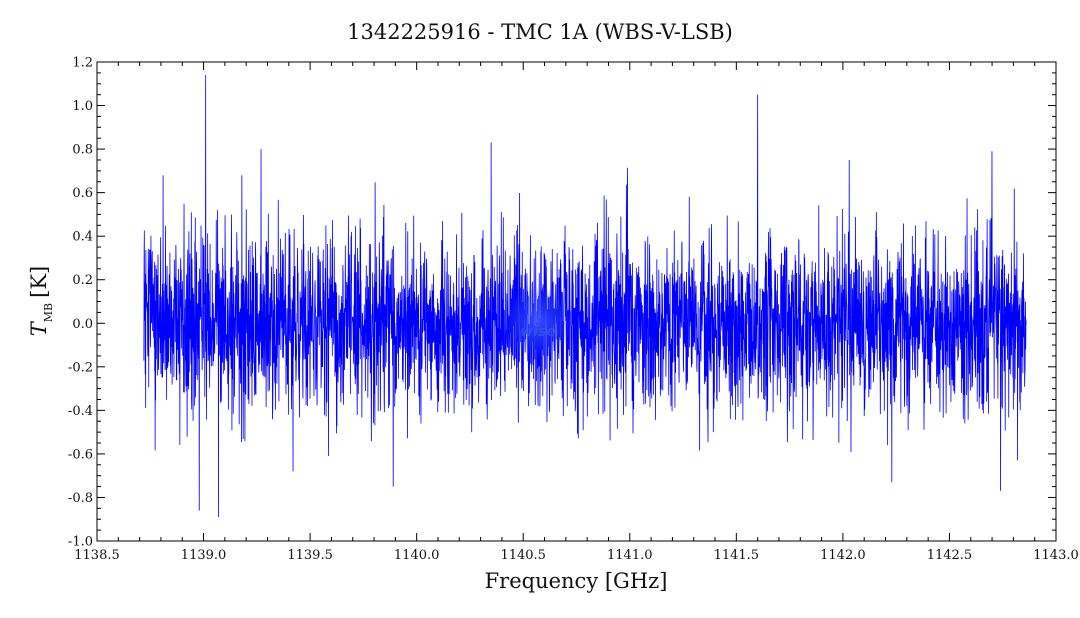 Image resolution: width=1080 pixels, height=618 pixels. Describe the element at coordinates (540, 32) in the screenshot. I see `chart-title: 1342225916 - TMC 1A (WBS-V-LSB)` at that location.